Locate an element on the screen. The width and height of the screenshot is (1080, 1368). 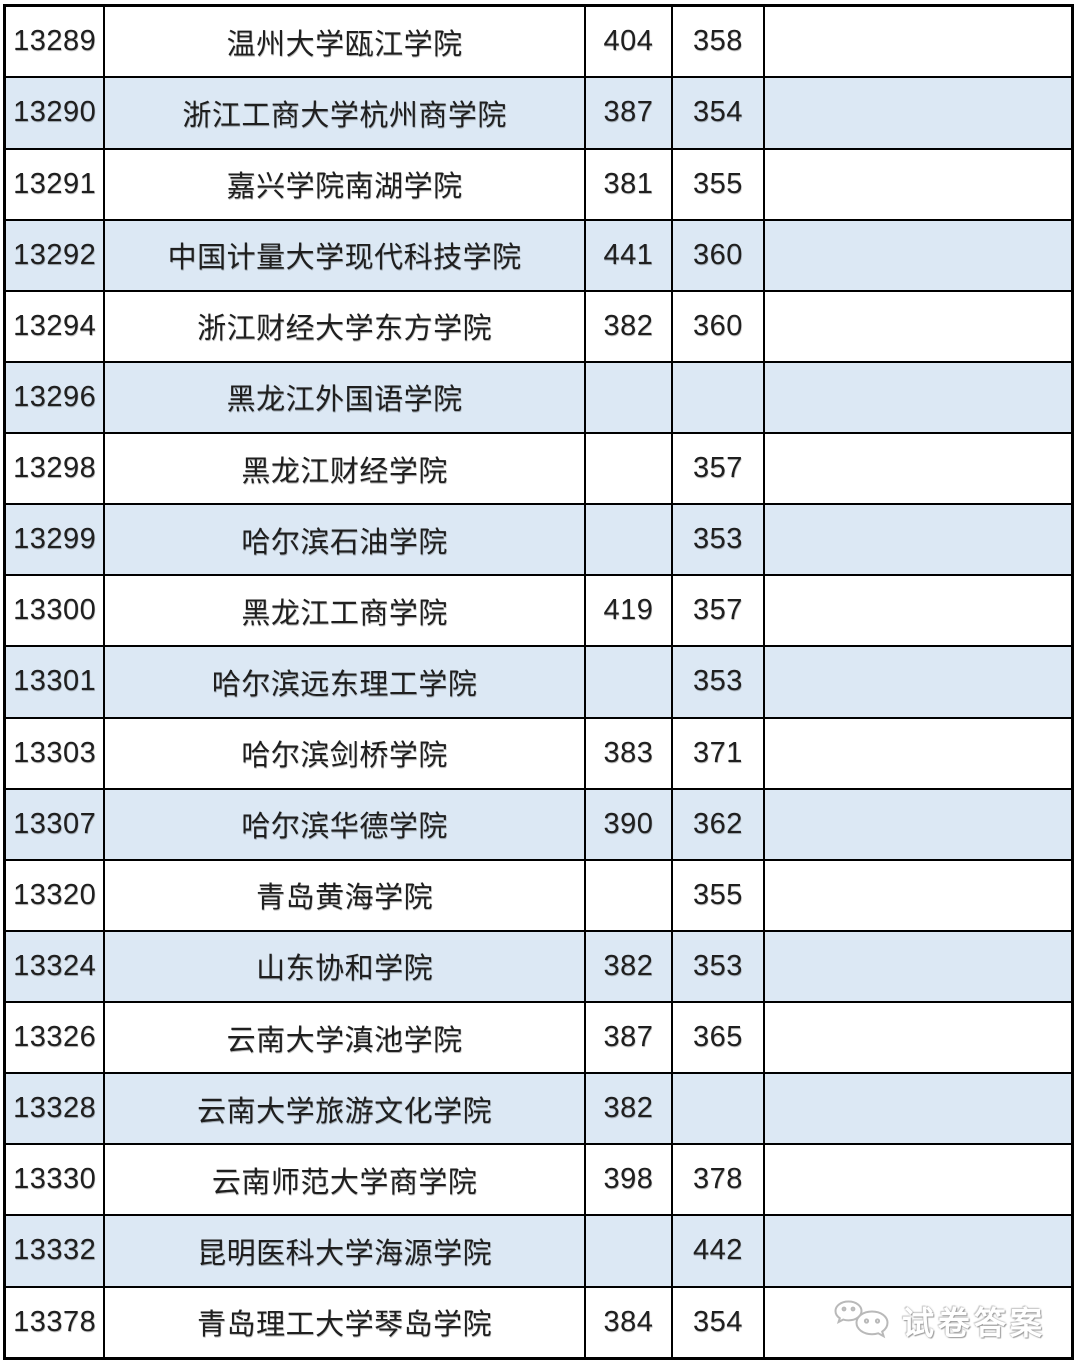
code-cell: 13290 is located at coordinates (54, 113).